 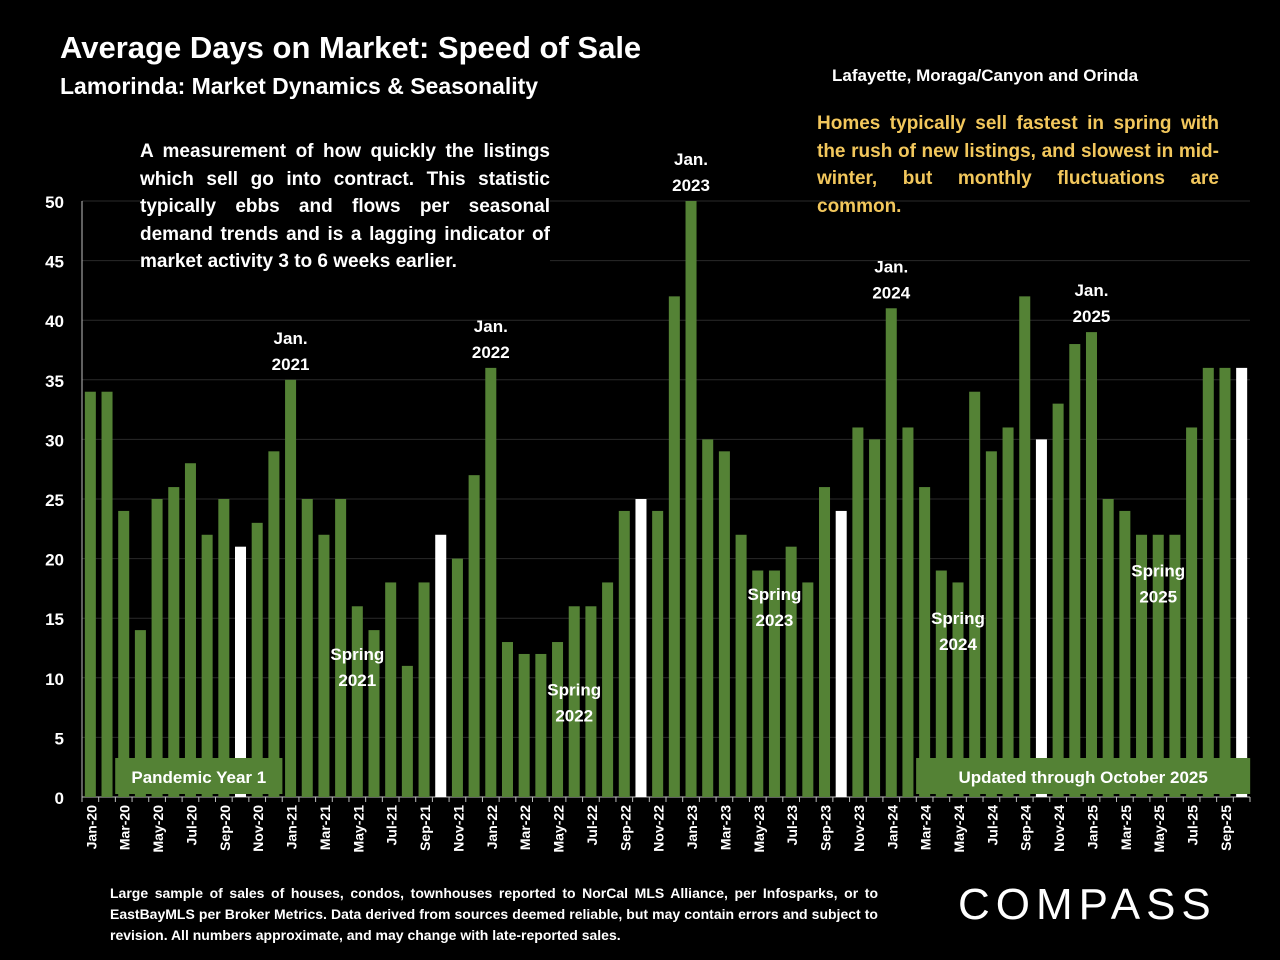 What do you see at coordinates (54, 440) in the screenshot?
I see `y-tick-label: 30` at bounding box center [54, 440].